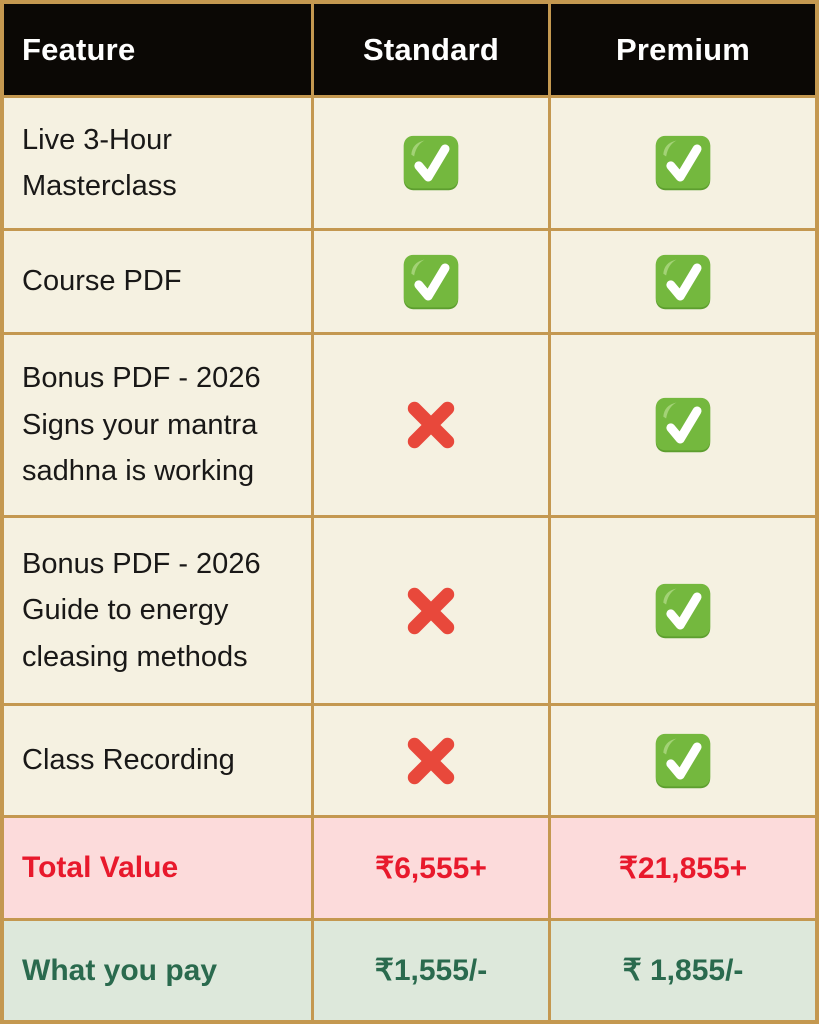 The image size is (819, 1024). I want to click on feature-cell: Live 3-Hour Masterclass, so click(157, 163).